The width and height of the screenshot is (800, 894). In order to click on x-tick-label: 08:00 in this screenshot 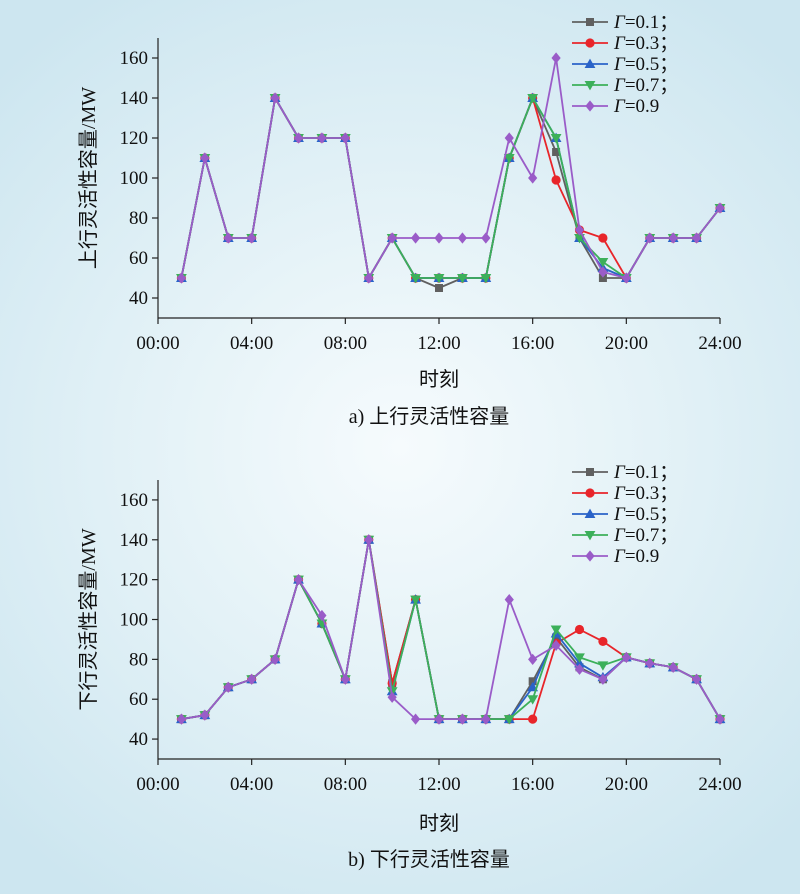, I will do `click(345, 784)`.